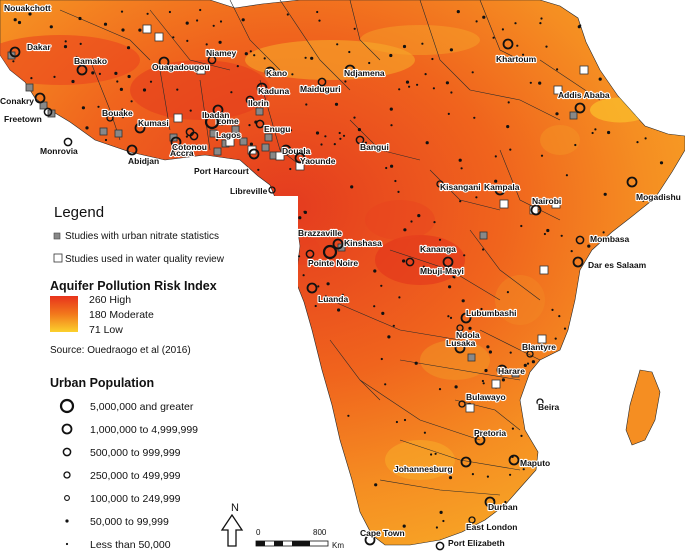 The width and height of the screenshot is (685, 552). I want to click on city-label: Abidjan, so click(143, 161).